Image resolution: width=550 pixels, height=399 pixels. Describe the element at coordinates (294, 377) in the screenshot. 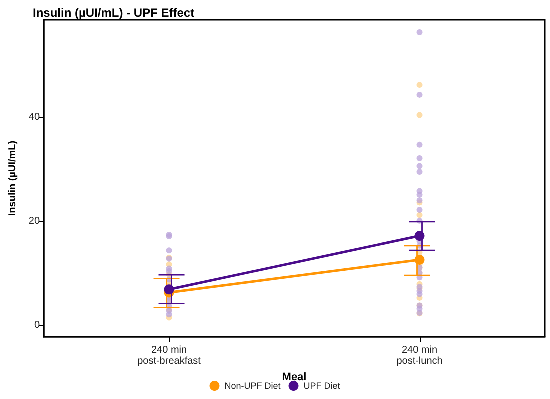

I see `x-axis-title: Meal` at that location.